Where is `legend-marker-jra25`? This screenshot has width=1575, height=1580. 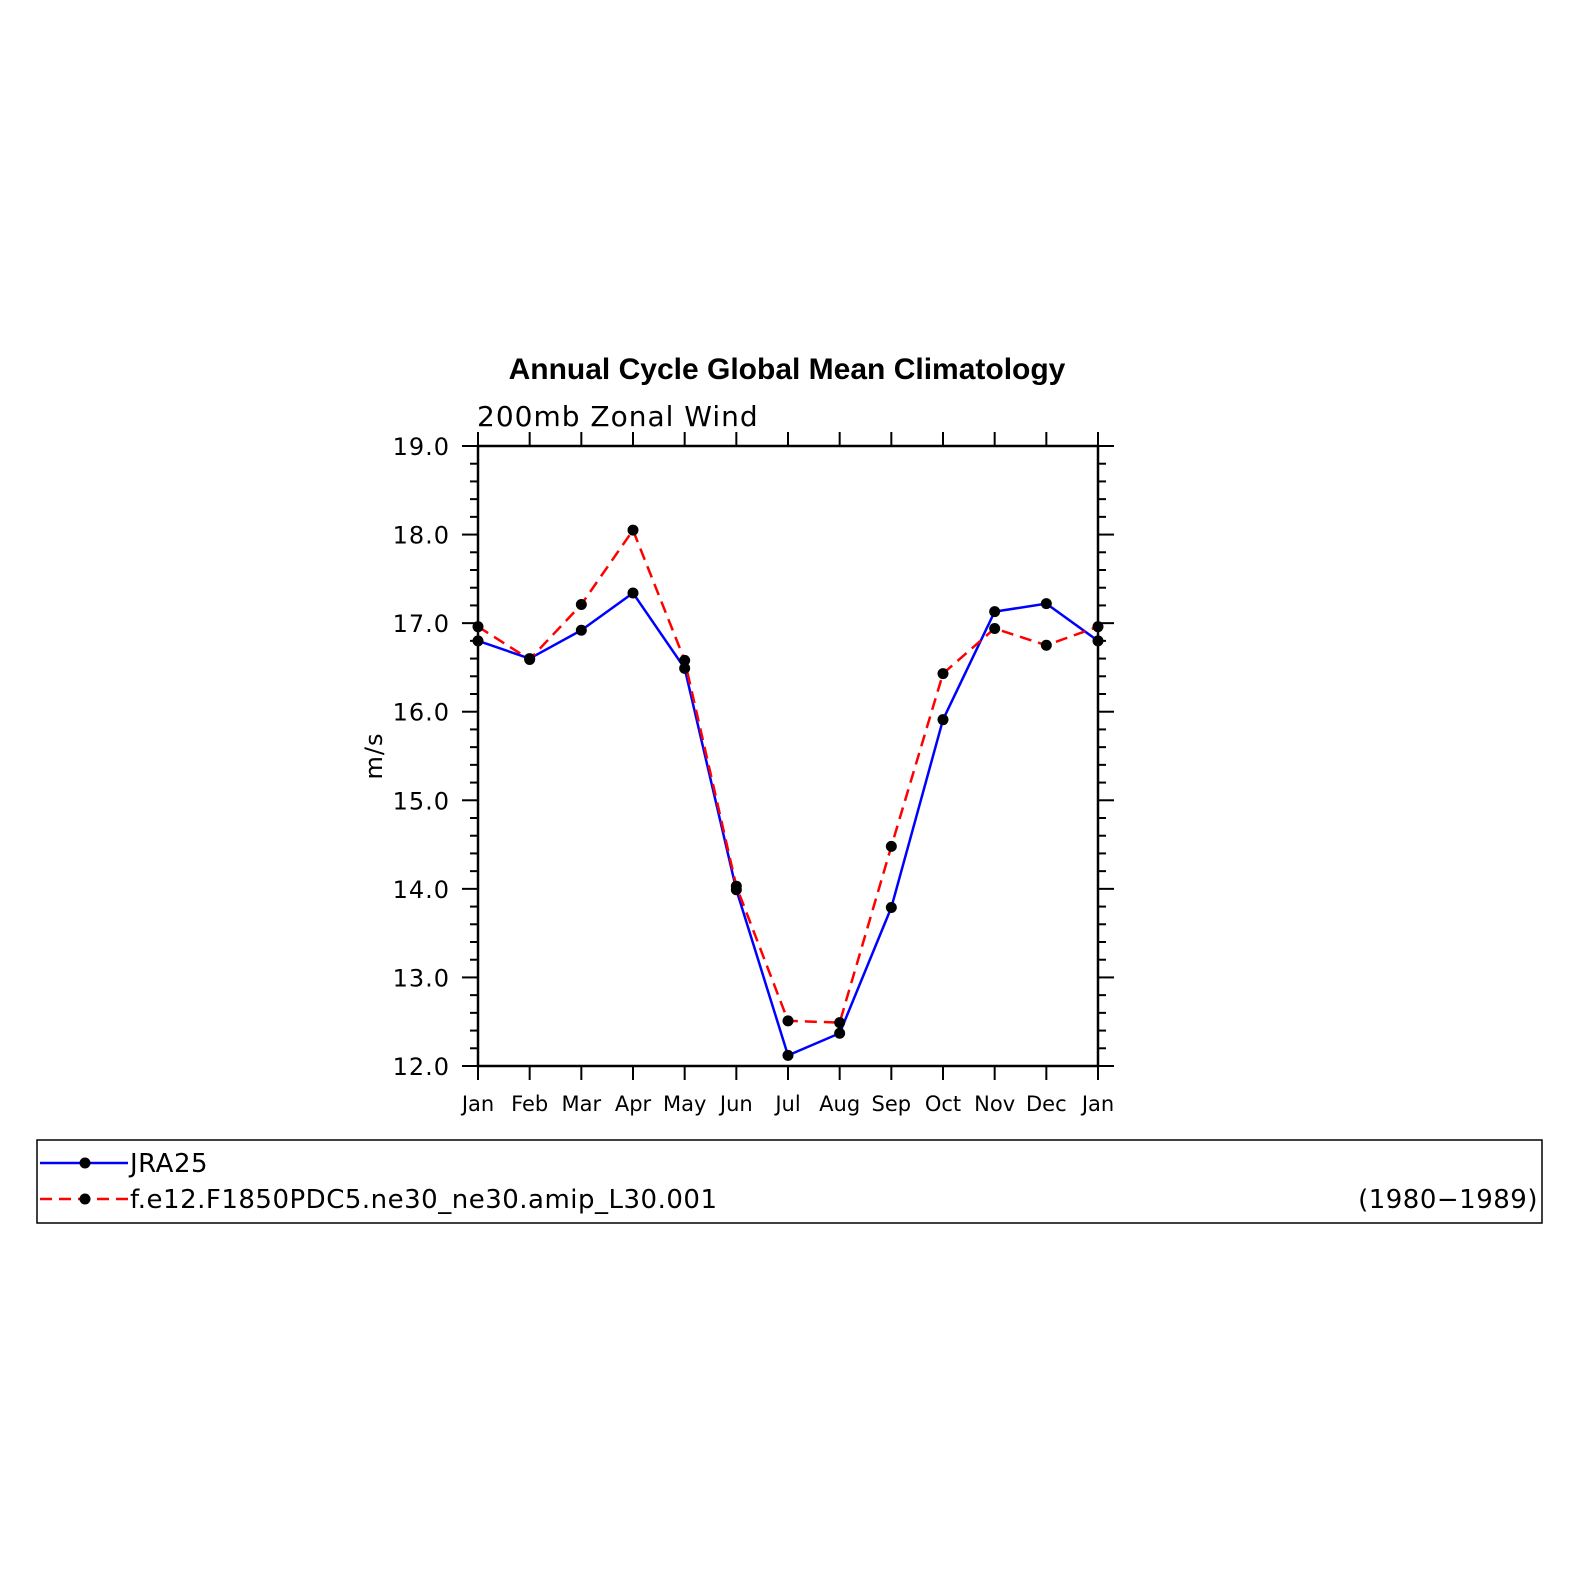 legend-marker-jra25 is located at coordinates (85, 1163).